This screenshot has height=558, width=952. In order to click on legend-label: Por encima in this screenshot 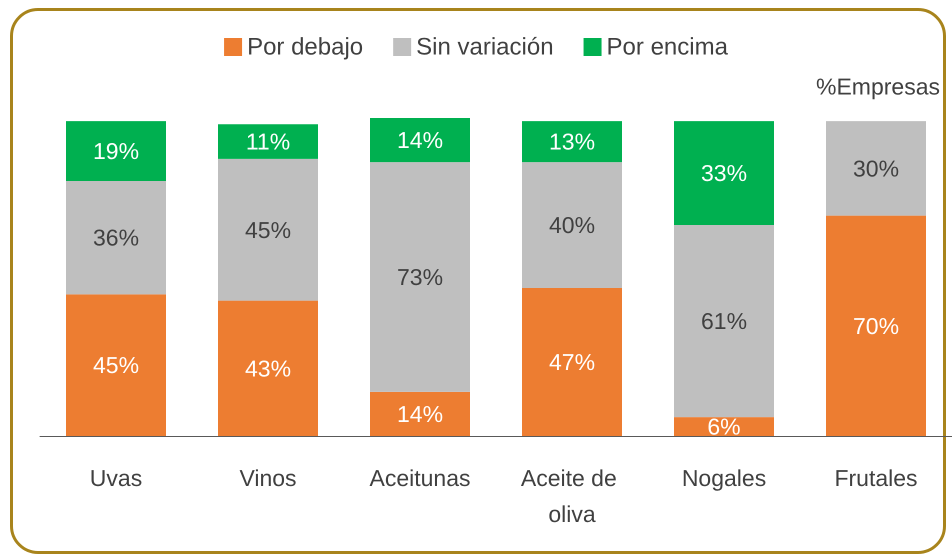, I will do `click(667, 47)`.